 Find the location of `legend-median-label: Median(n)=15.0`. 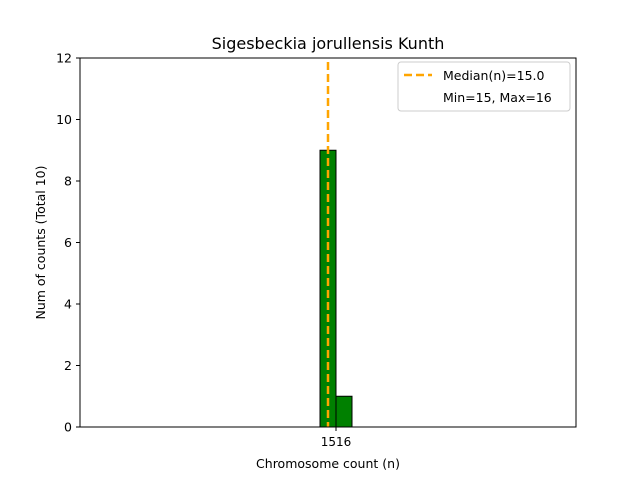

legend-median-label: Median(n)=15.0 is located at coordinates (493, 75).